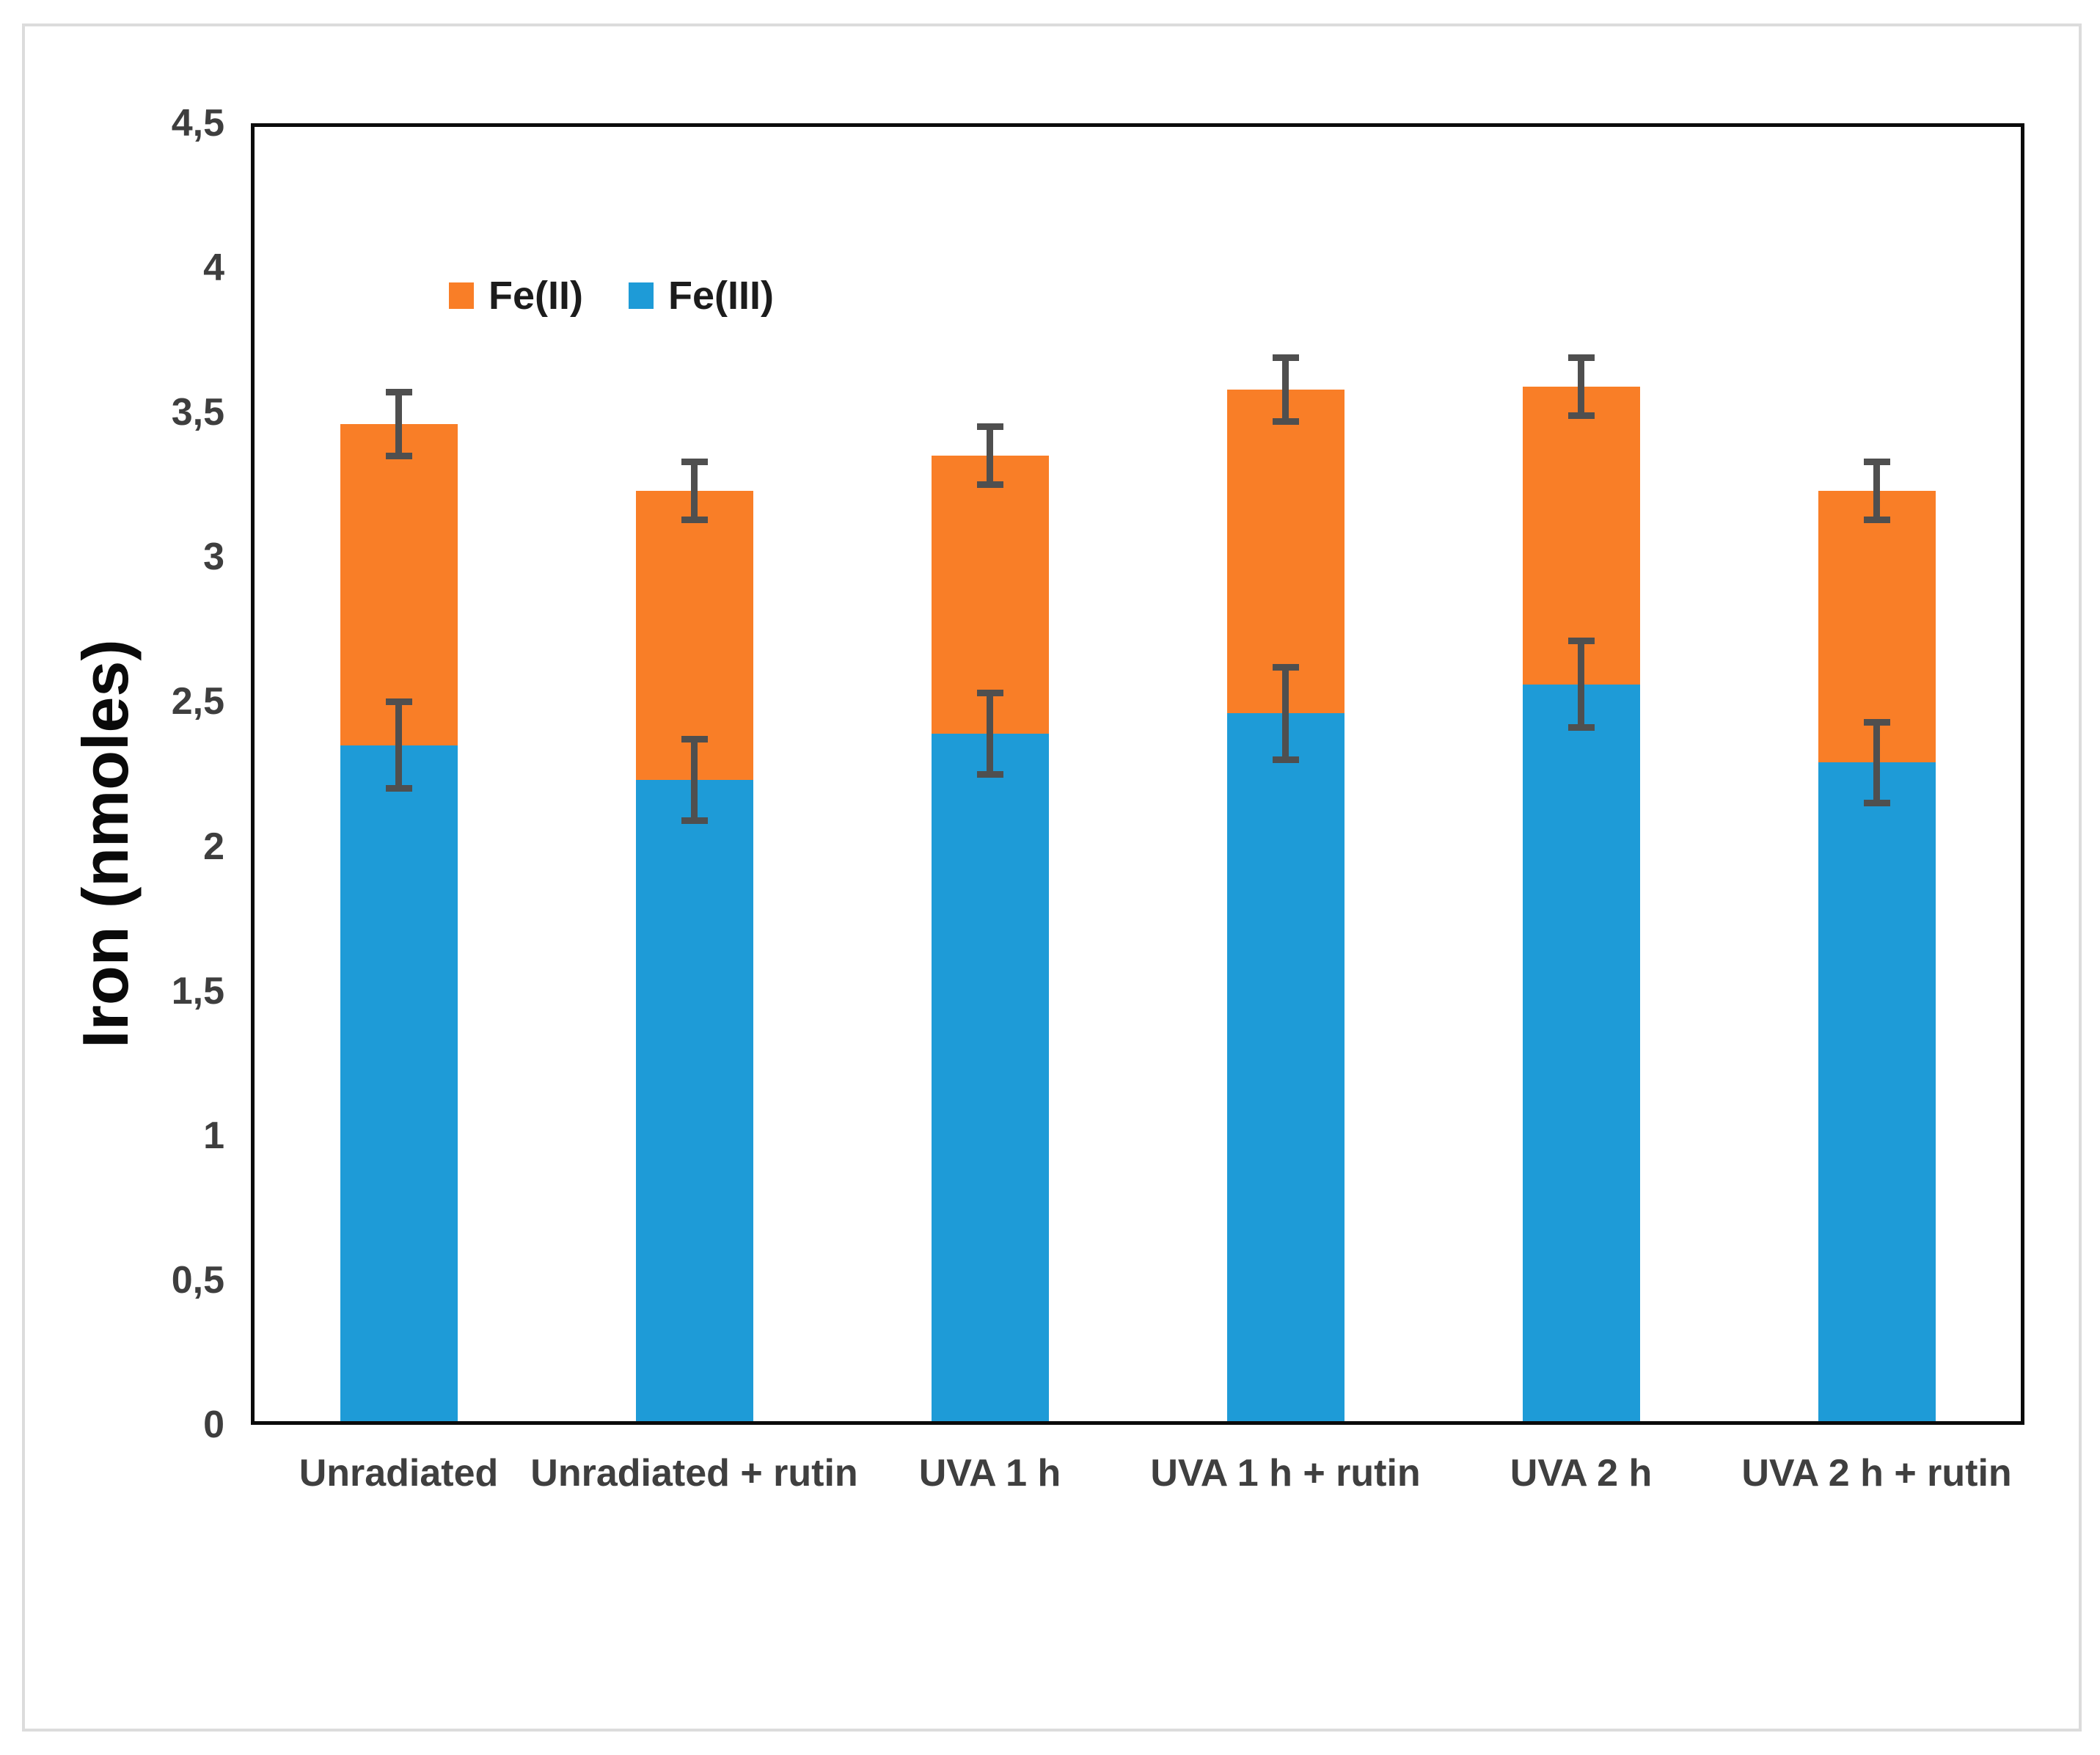 This screenshot has width=2100, height=1755. I want to click on x-axis-label: Unradiated, so click(399, 1473).